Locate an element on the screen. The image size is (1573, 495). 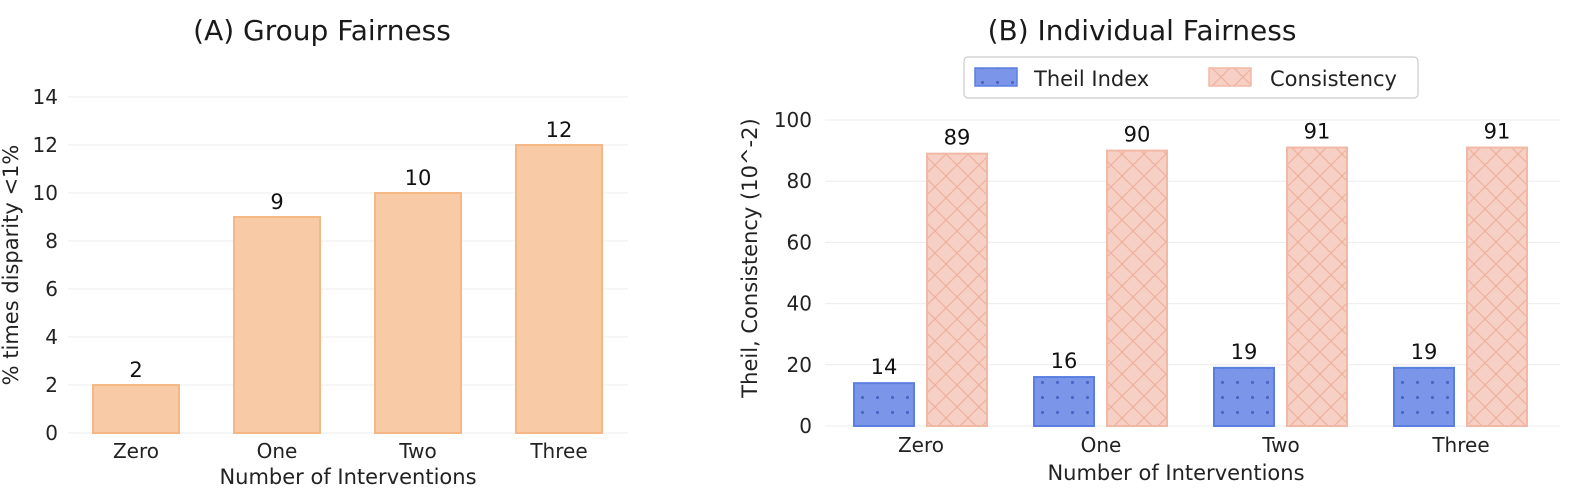
panel-b-bar-consistency-two is located at coordinates (1317, 286).